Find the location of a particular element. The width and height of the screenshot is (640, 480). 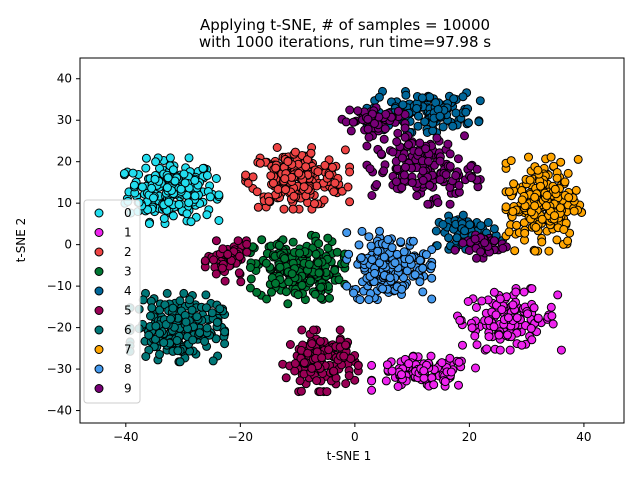

y-tick-label: 40 is located at coordinates (64, 79).